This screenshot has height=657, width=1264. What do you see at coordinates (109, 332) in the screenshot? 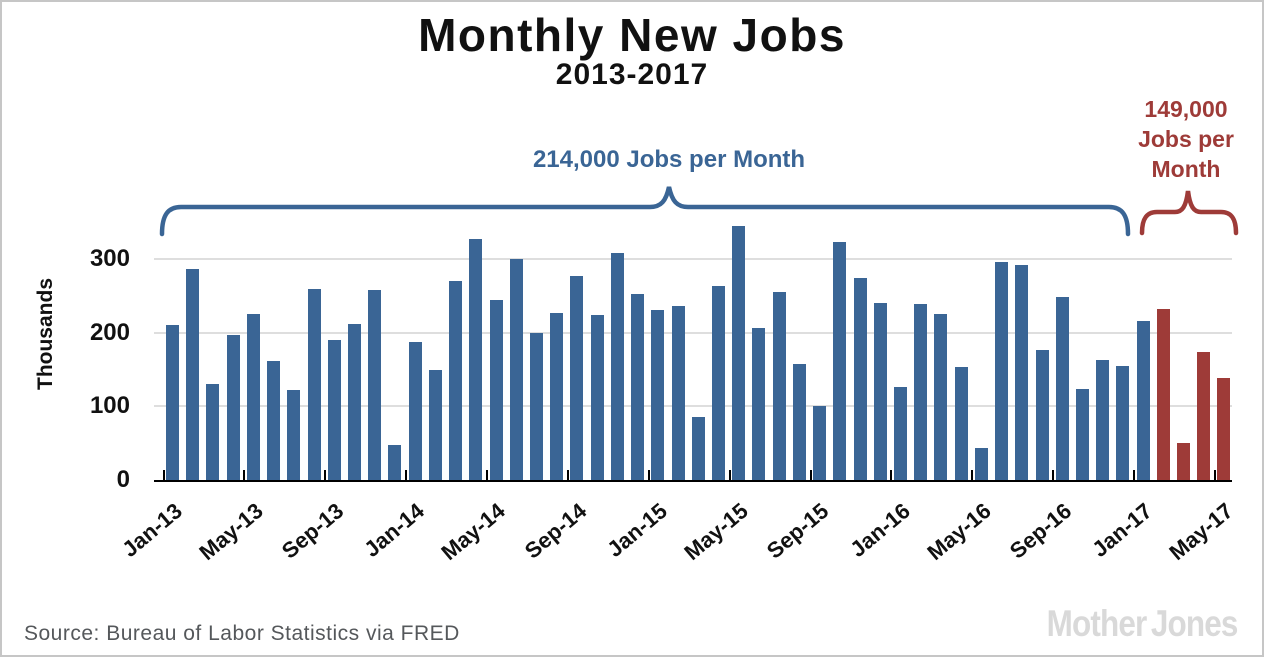
I see `y-tick-label-200: 200` at bounding box center [109, 332].